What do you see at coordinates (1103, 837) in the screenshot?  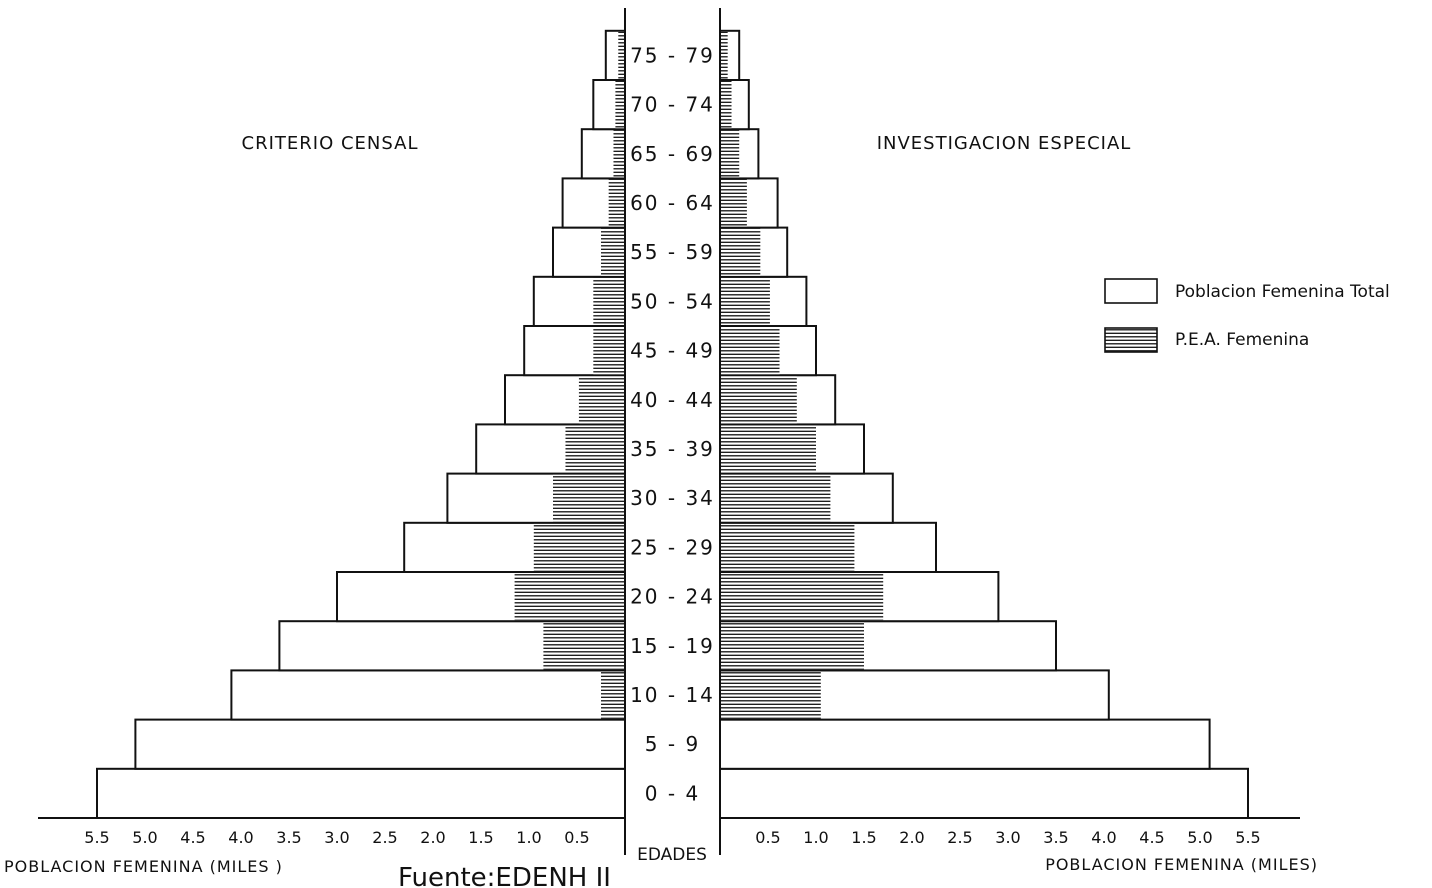 I see `right-tick-label-7: 4.0` at bounding box center [1103, 837].